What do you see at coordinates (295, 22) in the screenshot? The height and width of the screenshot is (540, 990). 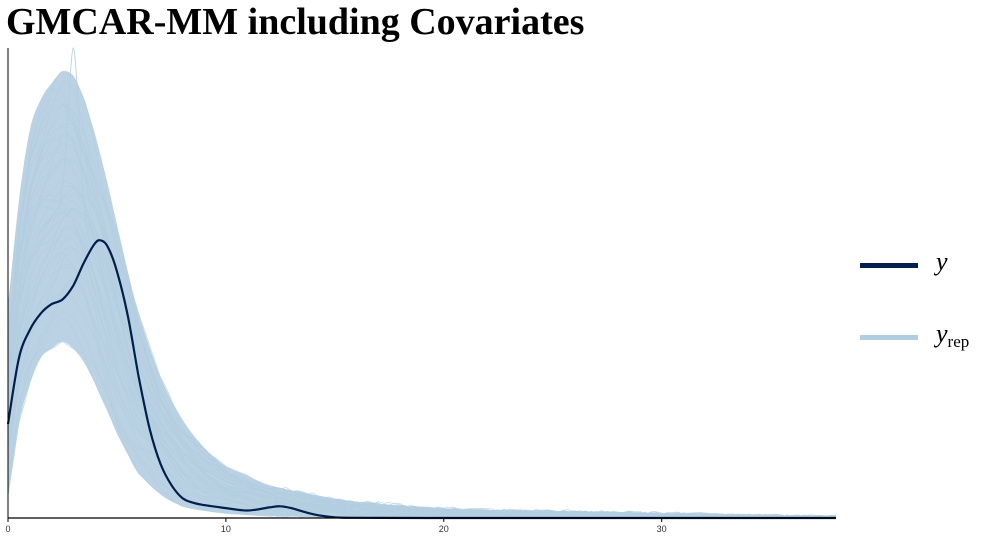 I see `chart-title: GMCAR-MM including Covariates` at bounding box center [295, 22].